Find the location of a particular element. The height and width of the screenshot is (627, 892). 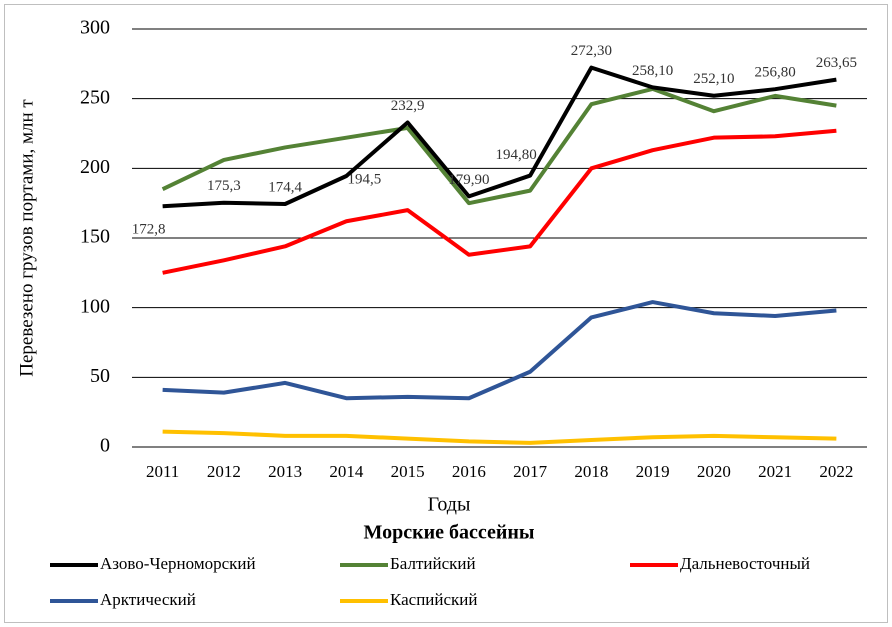

x-tick-label: 2019 is located at coordinates (653, 471).